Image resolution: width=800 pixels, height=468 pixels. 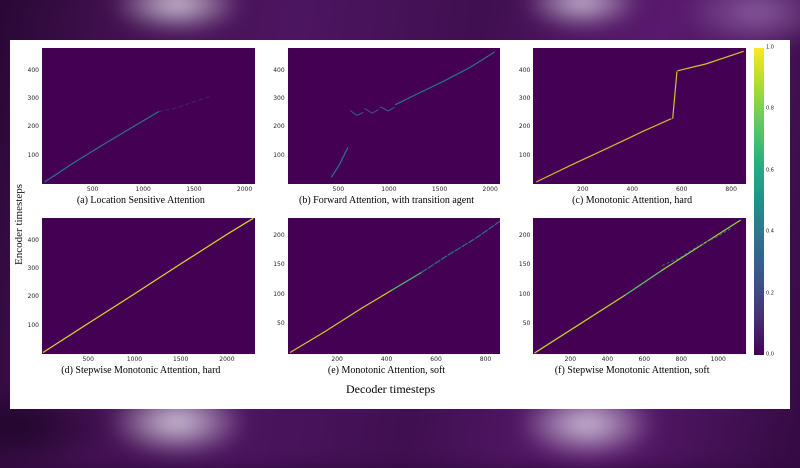 I want to click on colorbar-tick-label: 0.8, so click(x=770, y=108).